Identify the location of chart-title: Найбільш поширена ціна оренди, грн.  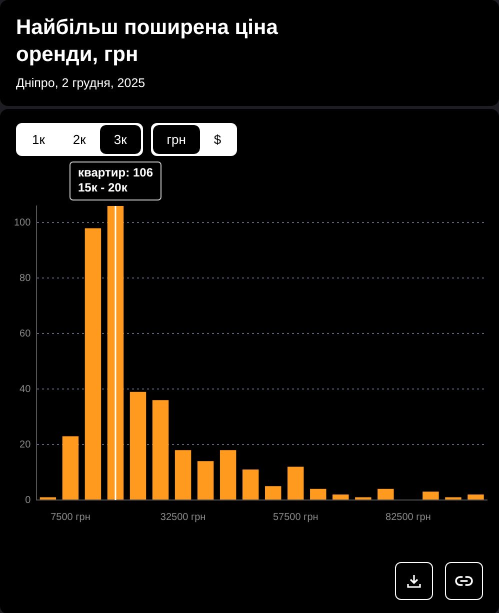
(147, 41).